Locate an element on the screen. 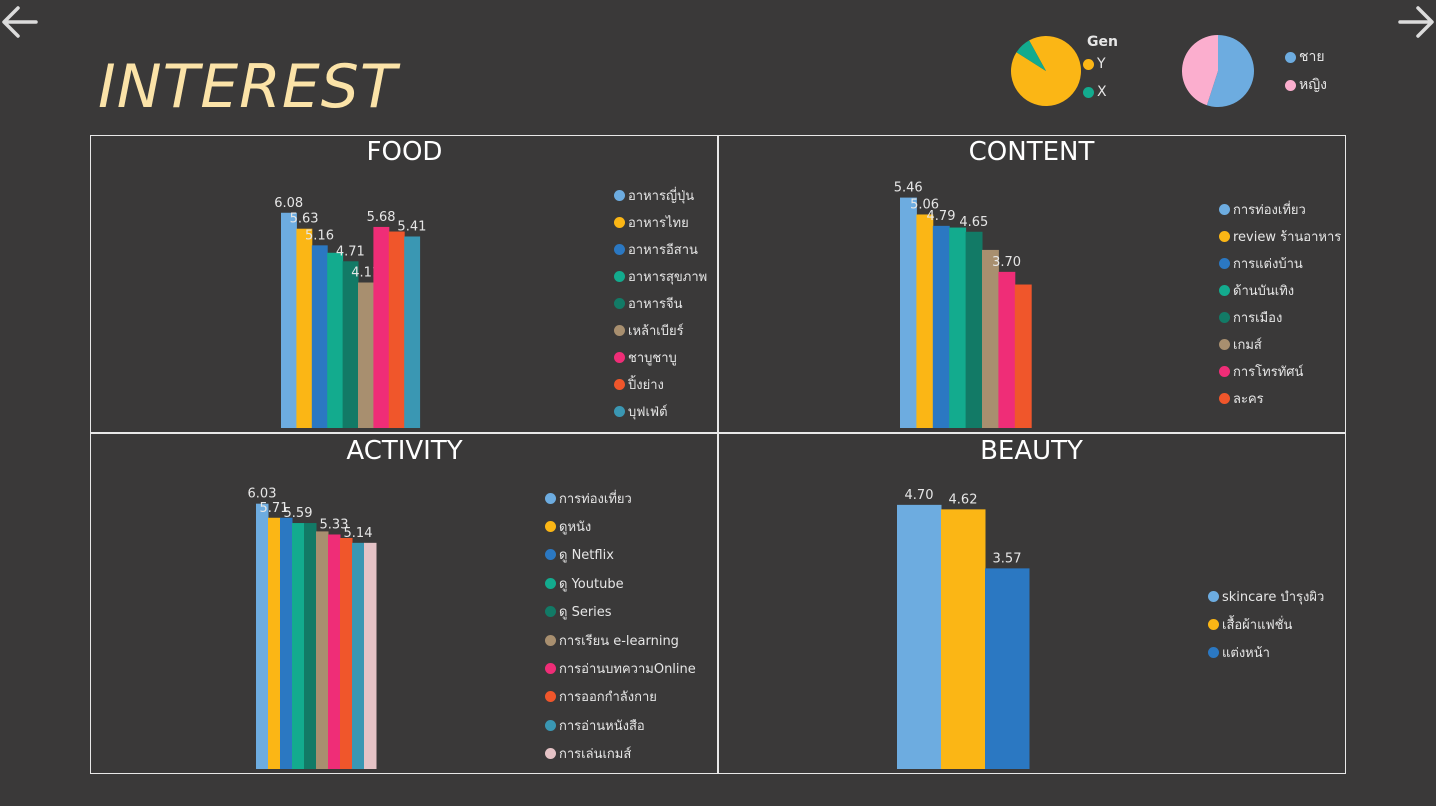 This screenshot has height=806, width=1436. legend-item: X is located at coordinates (1100, 92).